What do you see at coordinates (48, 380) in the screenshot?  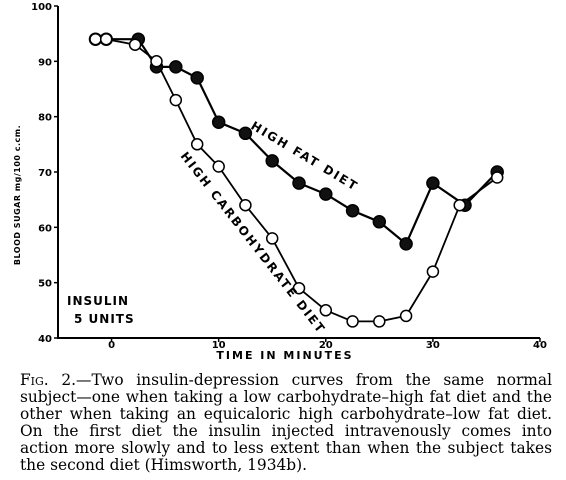 I see `figure-label: Fig. 2.` at bounding box center [48, 380].